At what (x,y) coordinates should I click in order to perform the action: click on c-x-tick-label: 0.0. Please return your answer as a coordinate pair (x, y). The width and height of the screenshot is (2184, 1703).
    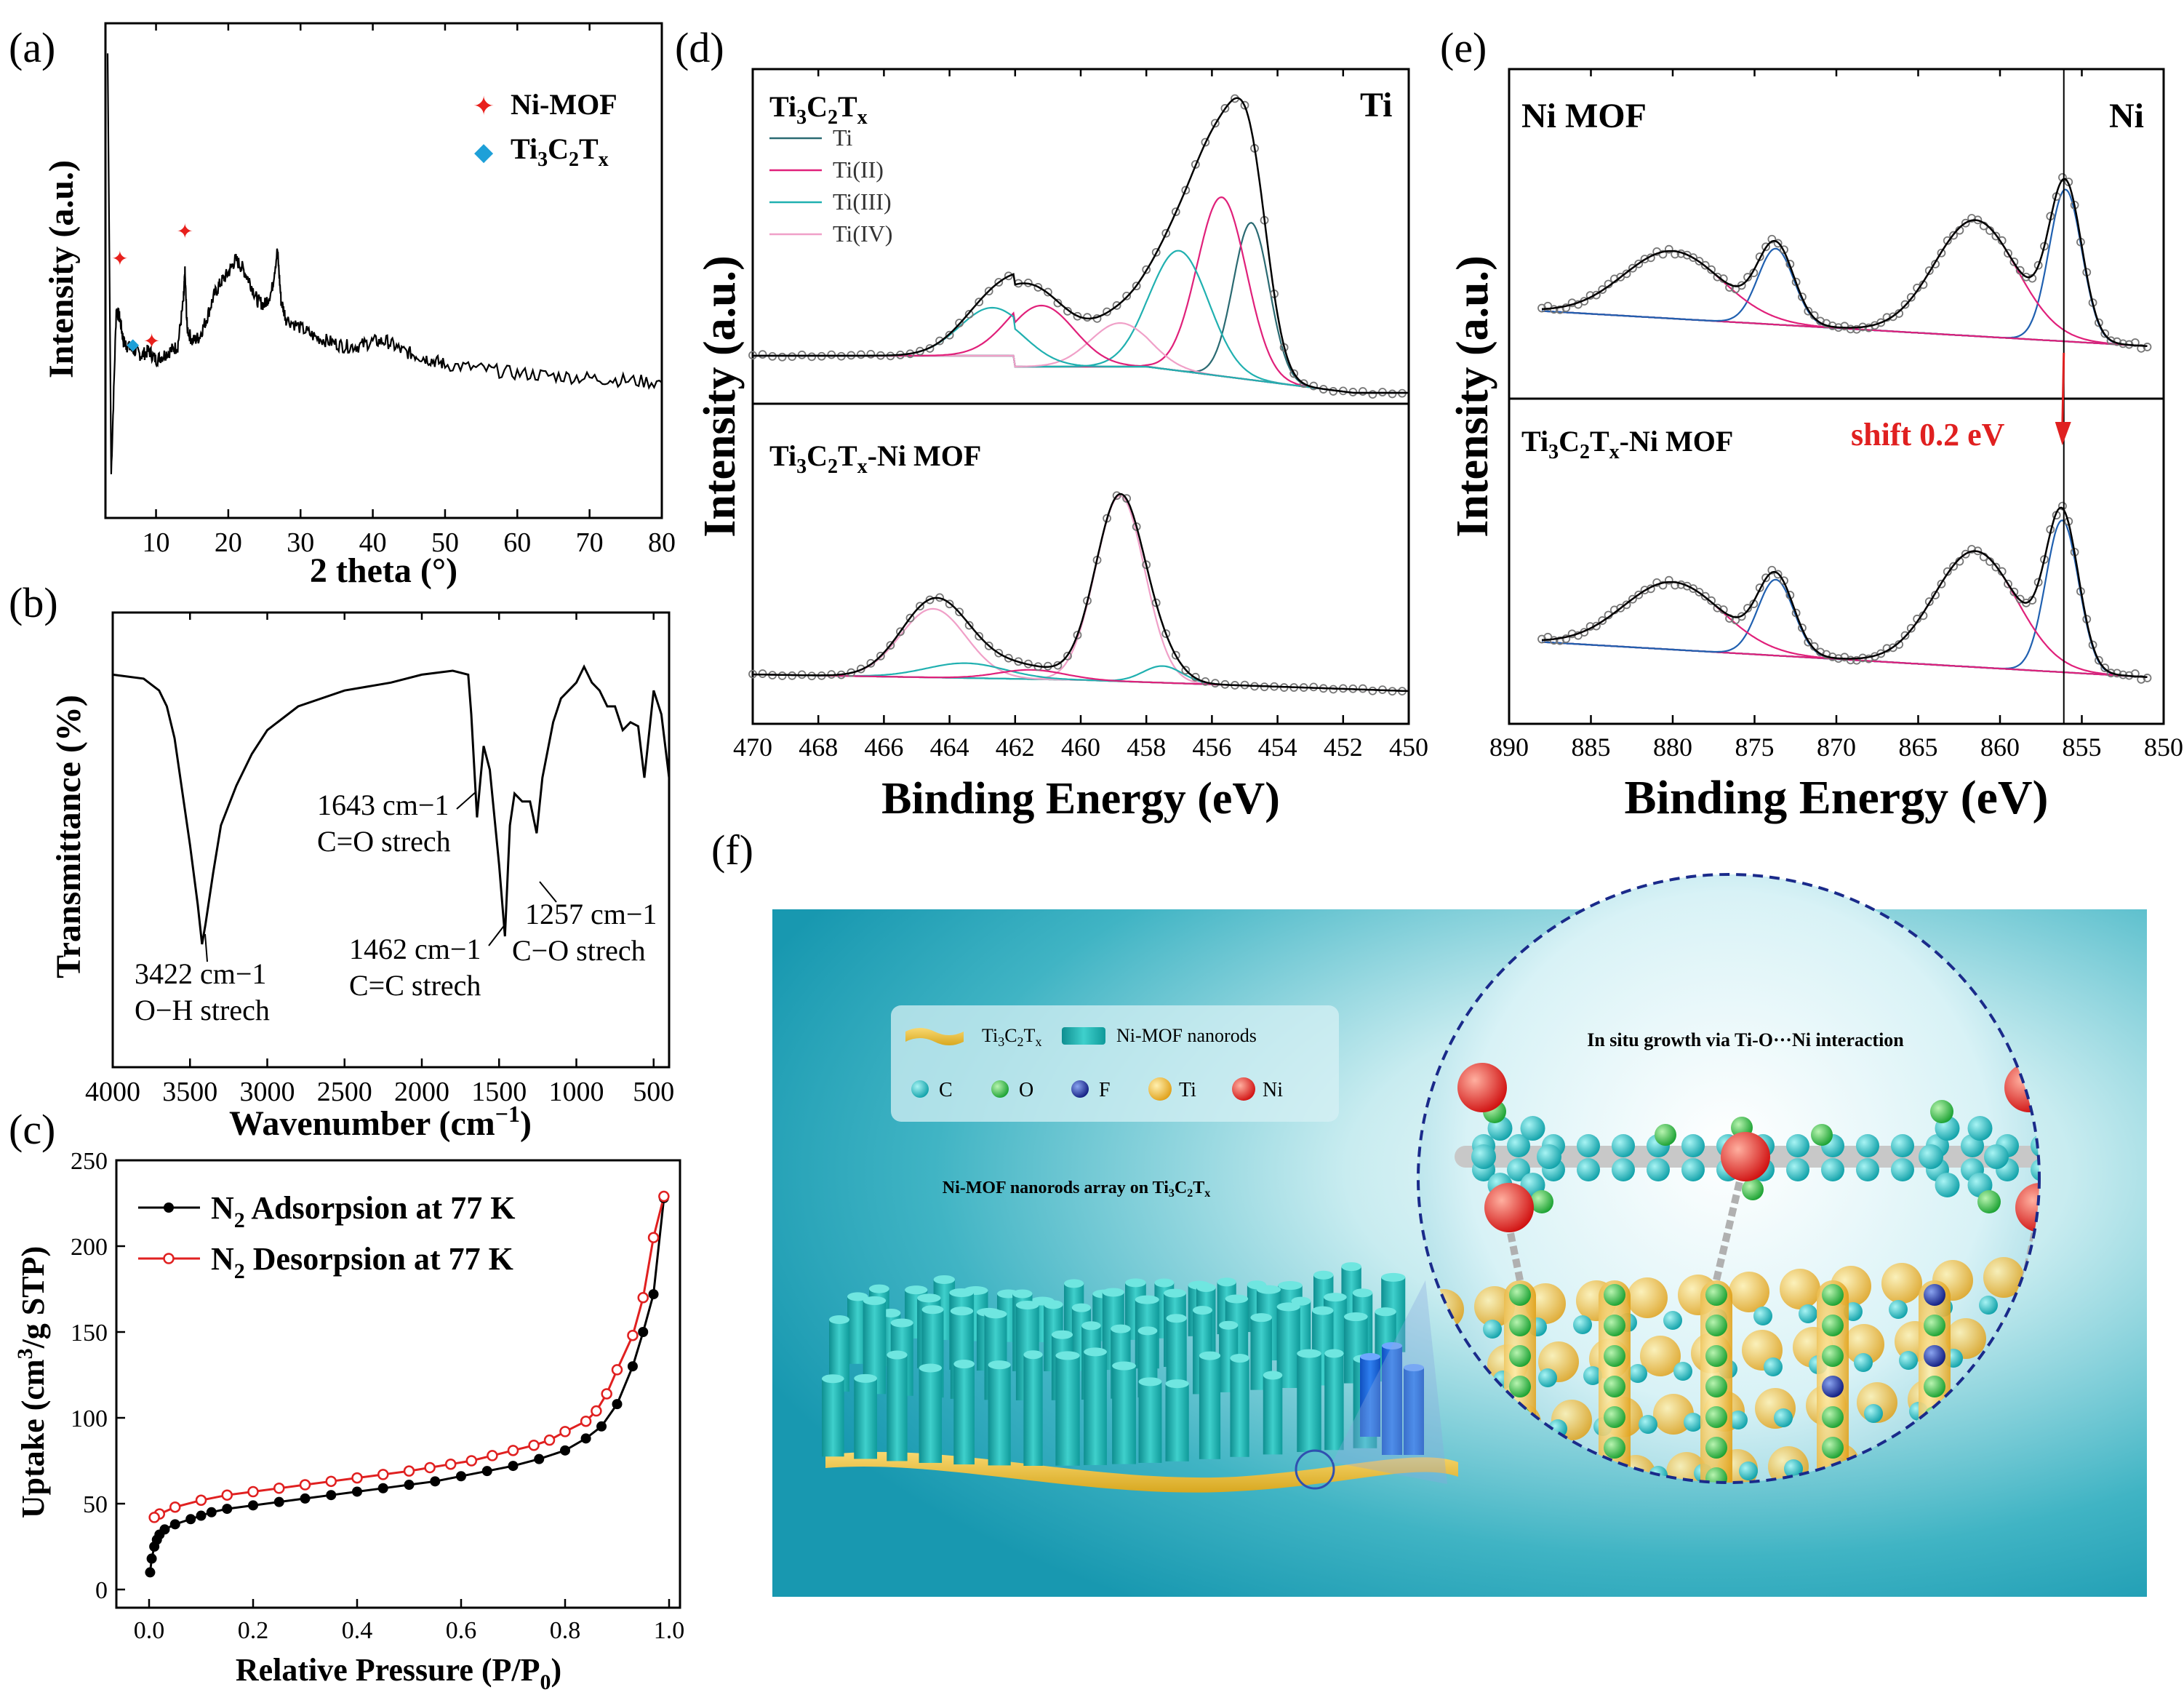
    Looking at the image, I should click on (149, 1630).